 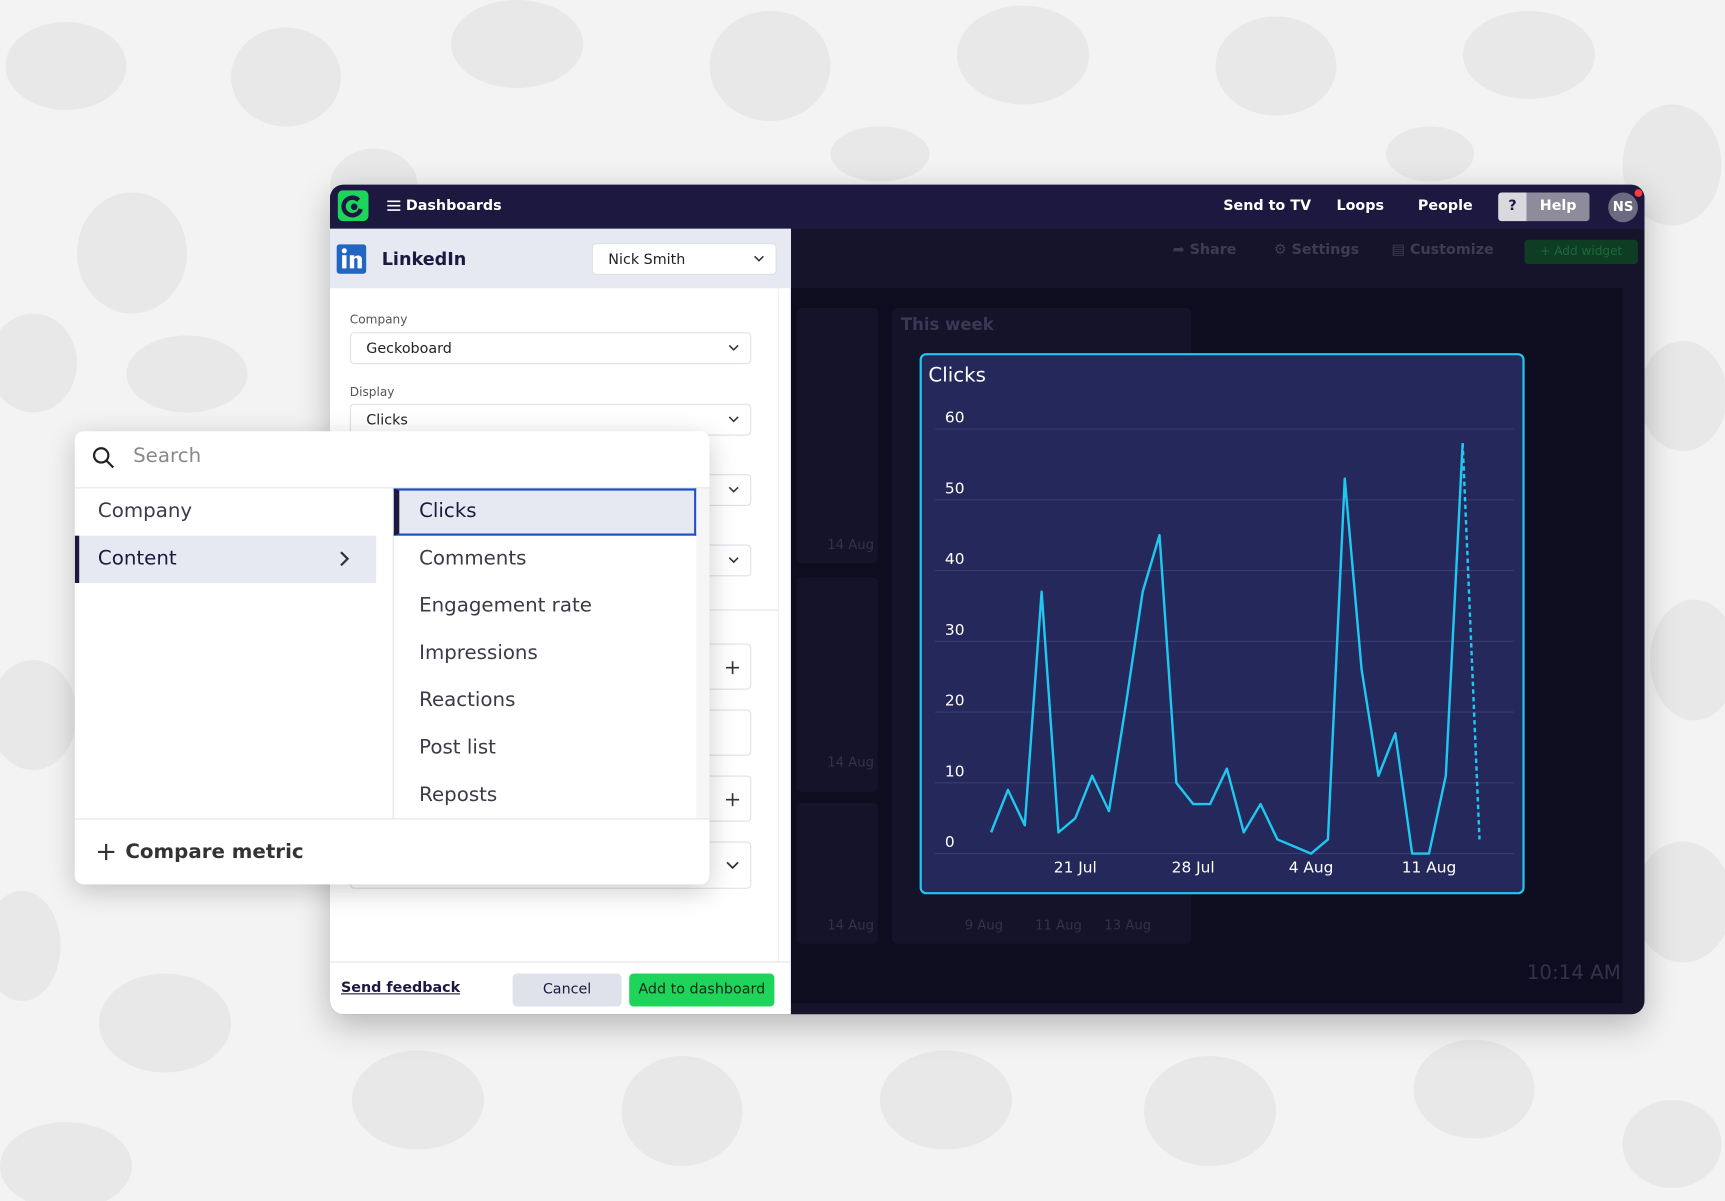 I want to click on panel-header: LinkedIn Nick Smith, so click(x=560, y=258).